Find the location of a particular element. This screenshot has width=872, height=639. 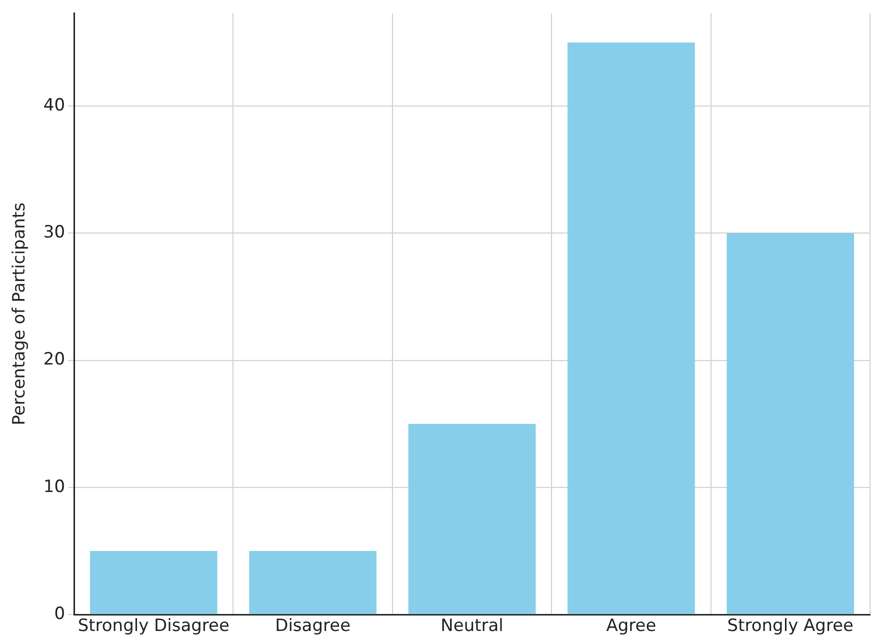

x-tick-label: Neutral is located at coordinates (472, 626).